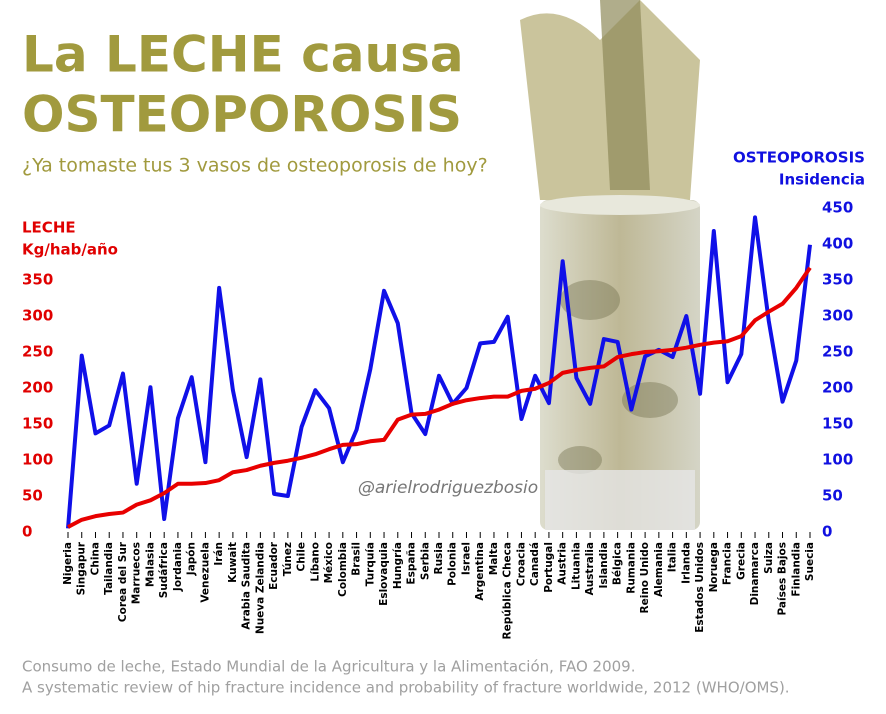 This screenshot has height=714, width=886. I want to click on x-tick-label: Hungría, so click(398, 565).